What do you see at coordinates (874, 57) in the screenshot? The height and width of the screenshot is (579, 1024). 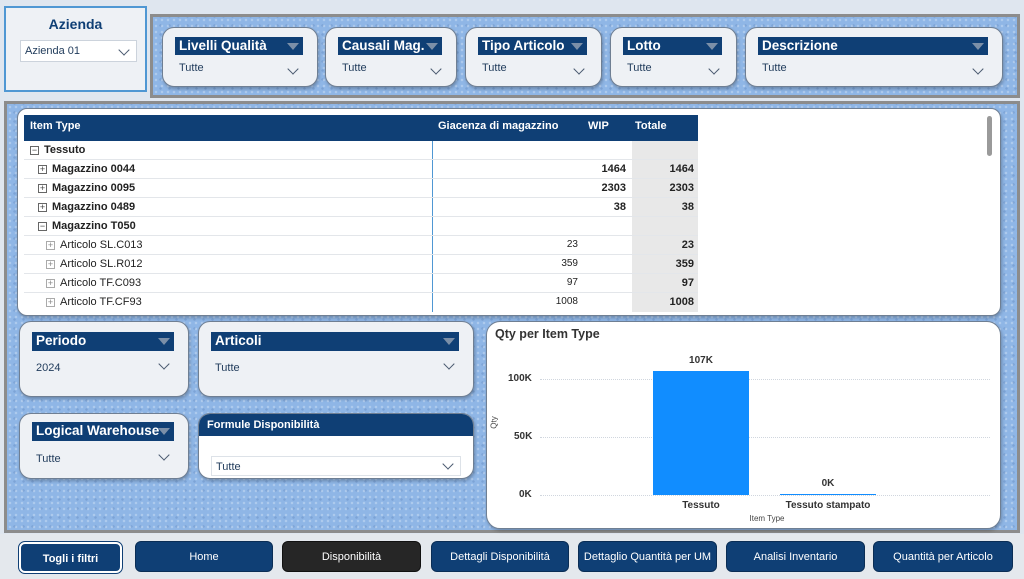 I see `descrizione-slicer: Descrizione Tutte` at bounding box center [874, 57].